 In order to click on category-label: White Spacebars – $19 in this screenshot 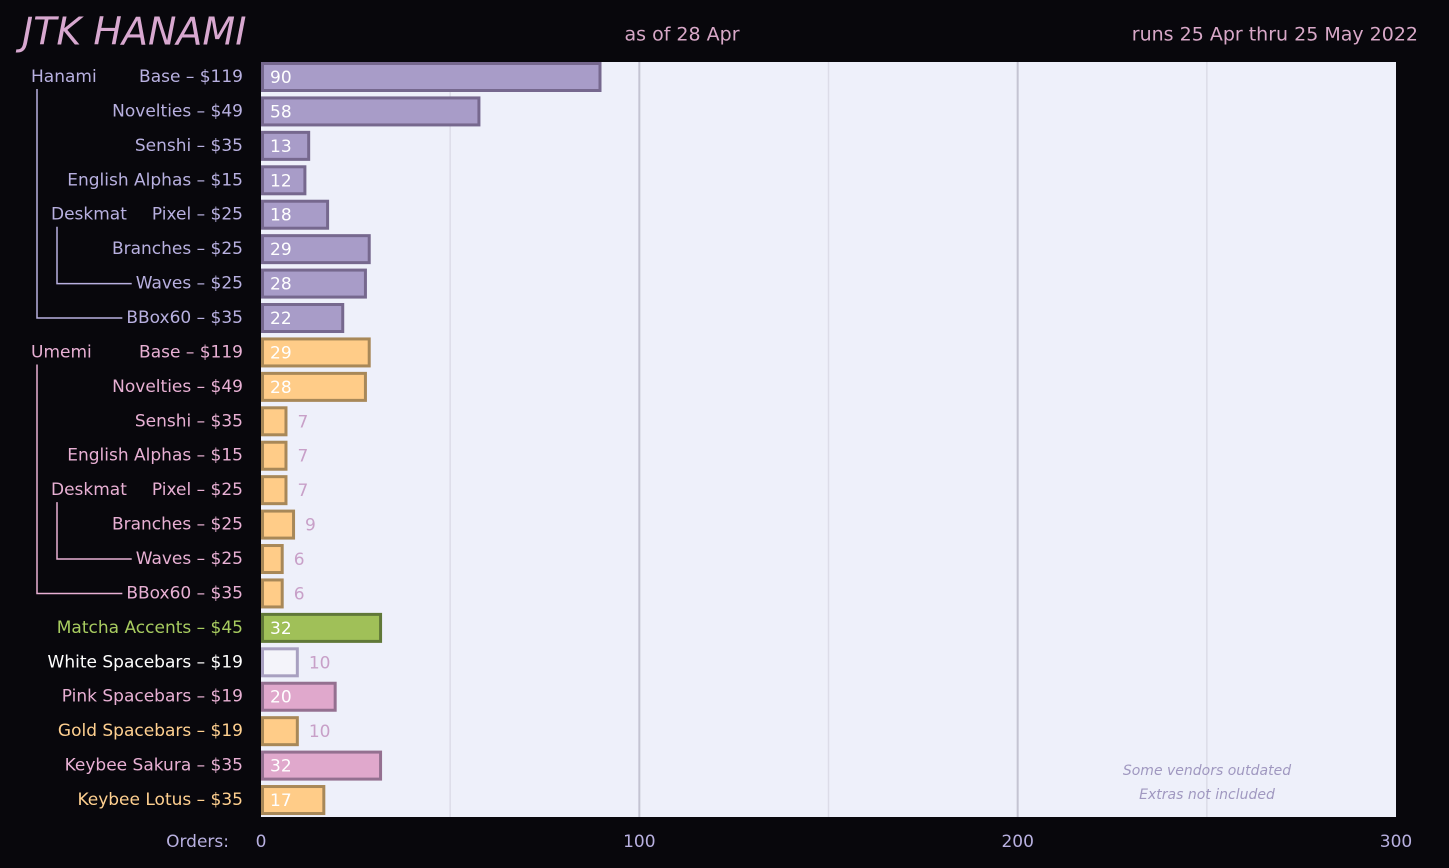, I will do `click(145, 662)`.